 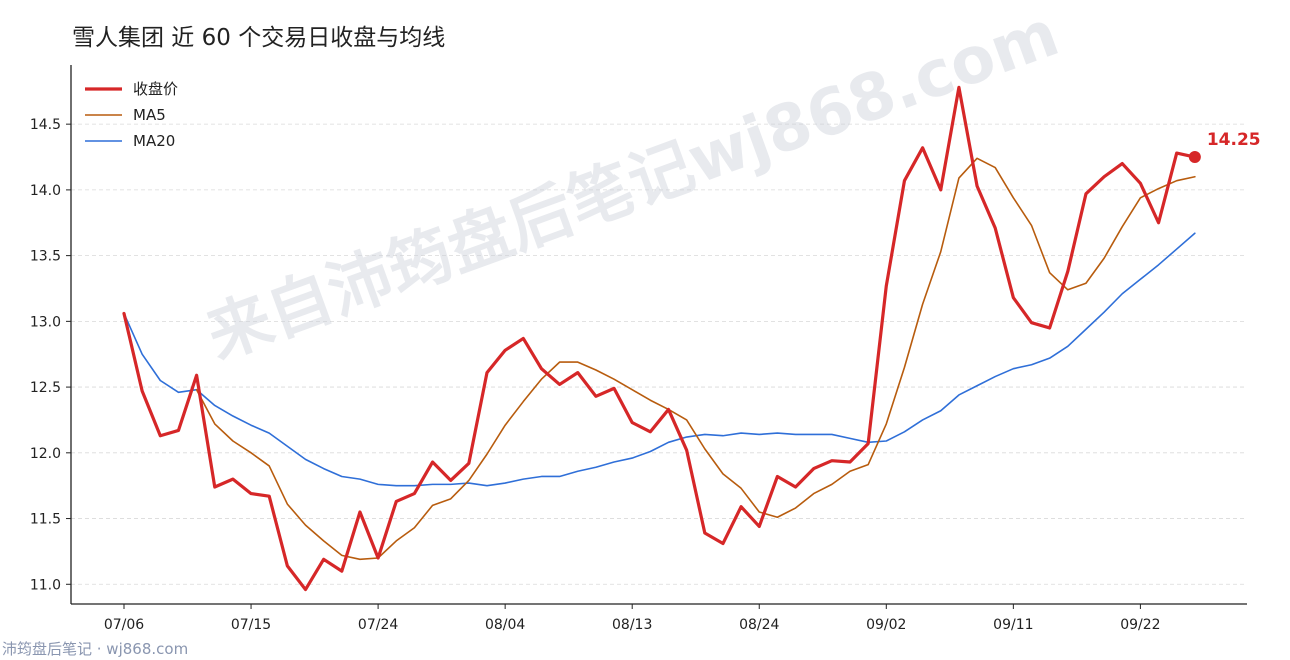 What do you see at coordinates (886, 625) in the screenshot?
I see `x-tick-label: 09/02` at bounding box center [886, 625].